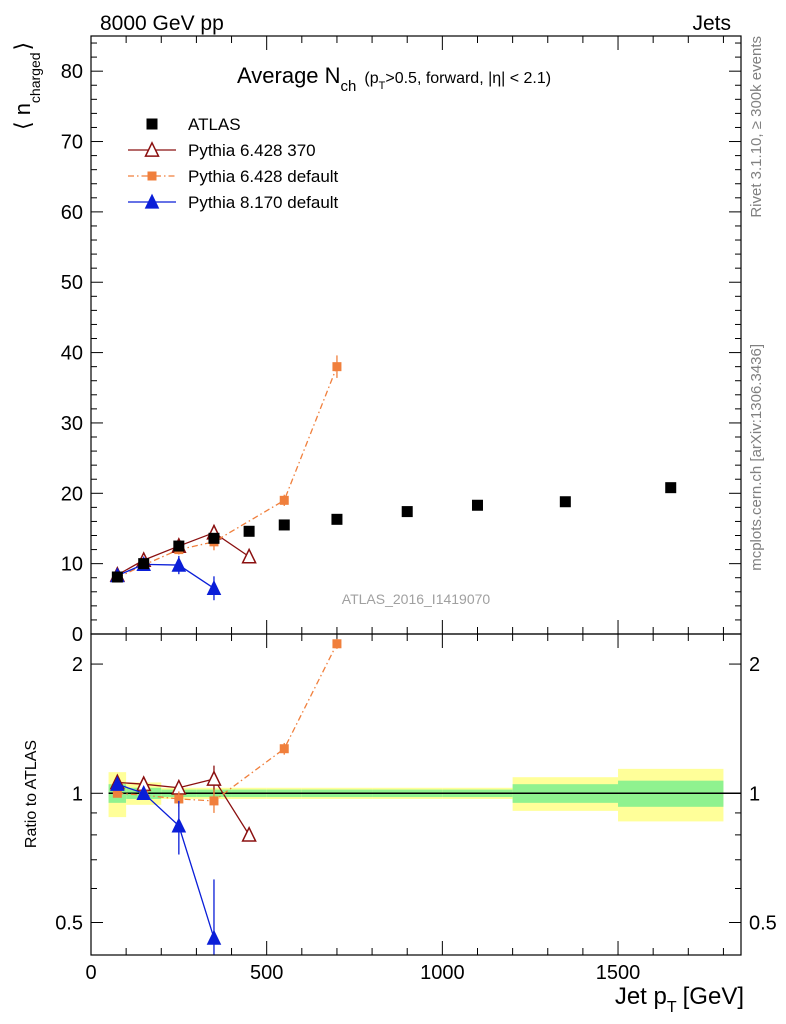 Image resolution: width=786 pixels, height=1024 pixels. What do you see at coordinates (252, 150) in the screenshot?
I see `legend-label: Pythia 6.428 370` at bounding box center [252, 150].